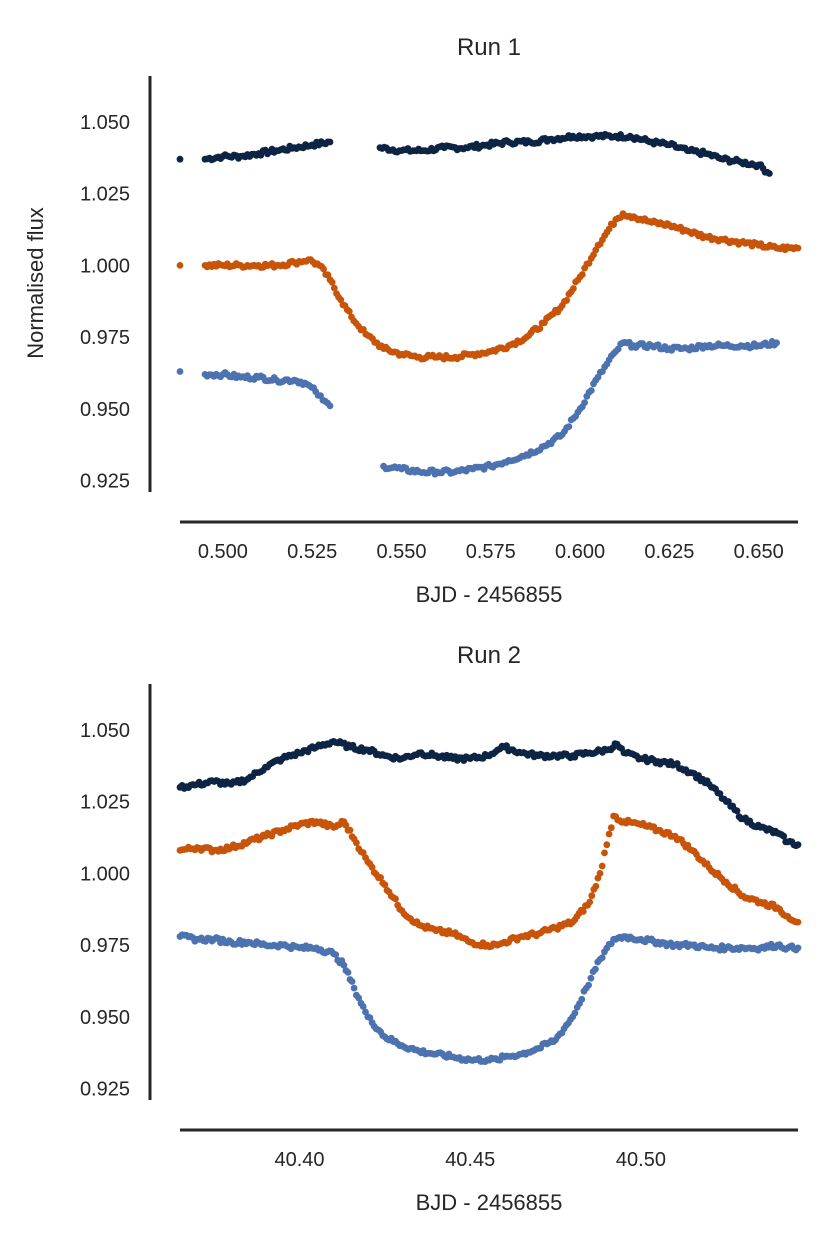  What do you see at coordinates (641, 1160) in the screenshot?
I see `x-tick-label: 40.50` at bounding box center [641, 1160].